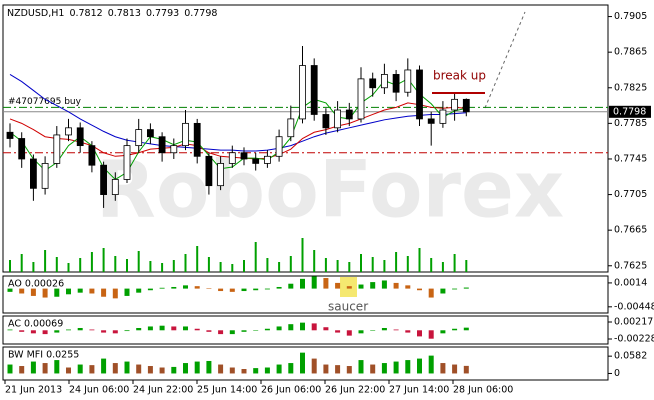 The width and height of the screenshot is (654, 400). I want to click on x-tick-label: 25 Jun 14:00, so click(227, 390).